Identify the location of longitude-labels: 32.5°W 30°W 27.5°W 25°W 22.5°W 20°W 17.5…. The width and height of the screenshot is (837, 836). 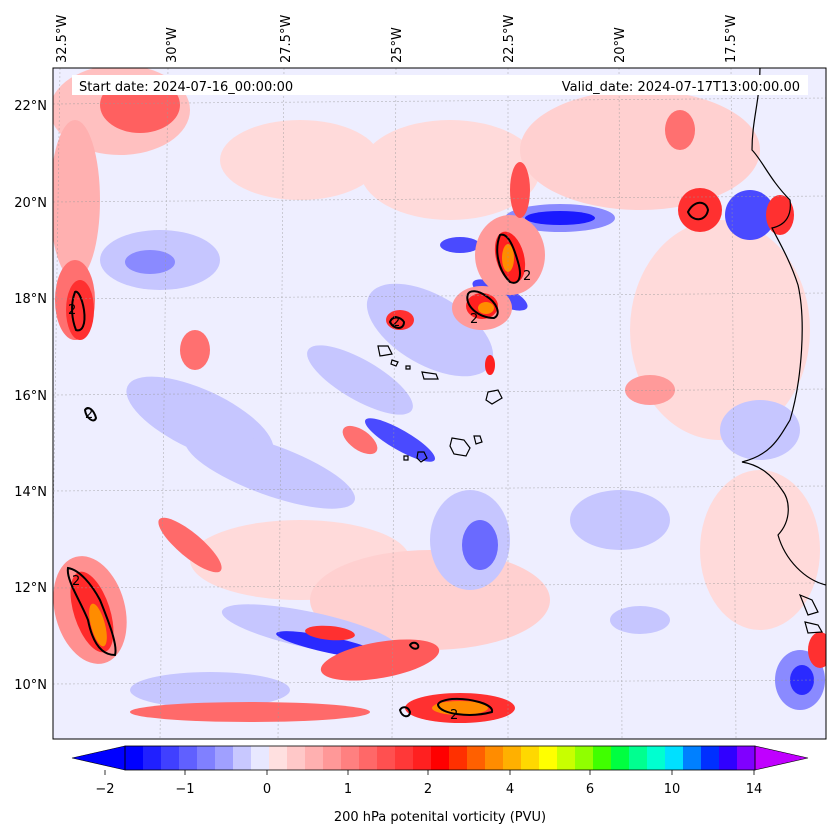
(397, 39).